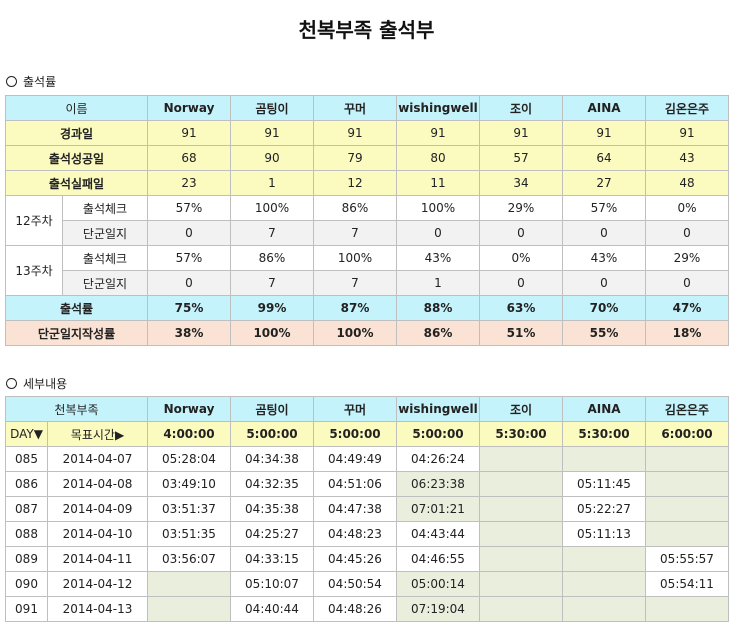 The image size is (733, 624). I want to click on diary_rate-value: 100%, so click(272, 333).